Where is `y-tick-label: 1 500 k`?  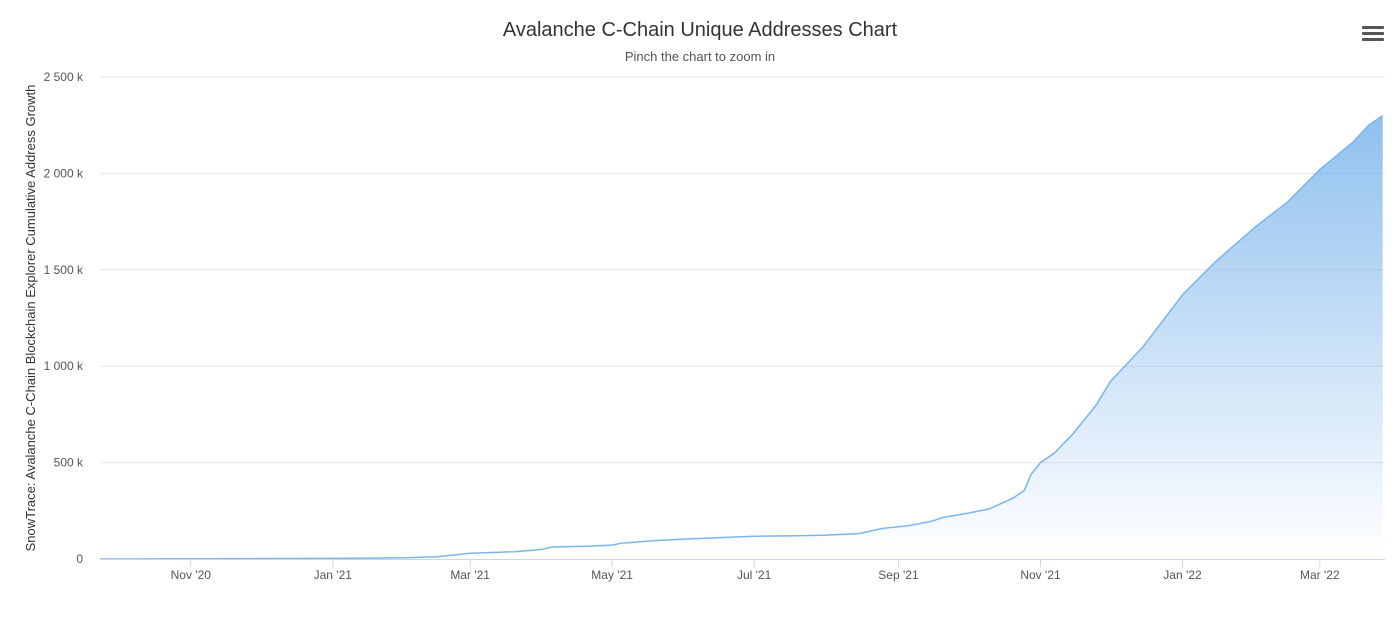
y-tick-label: 1 500 k is located at coordinates (64, 270).